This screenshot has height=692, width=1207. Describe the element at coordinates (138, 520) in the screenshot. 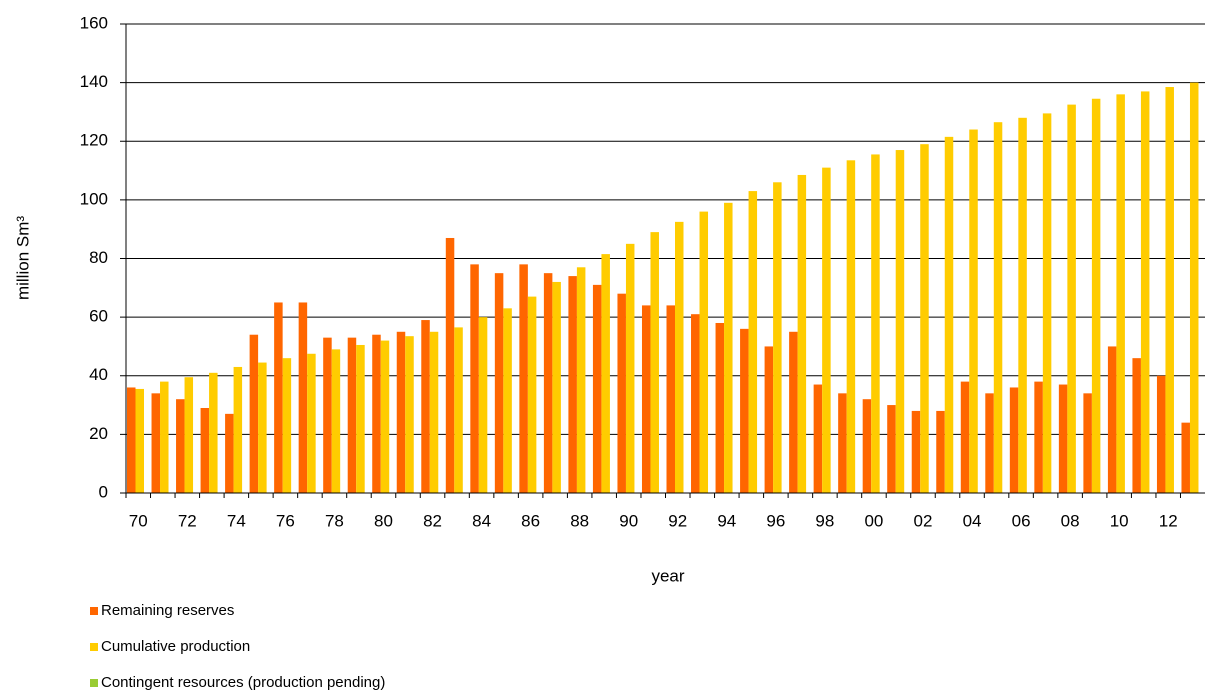

I see `x-tick-label: 70` at that location.